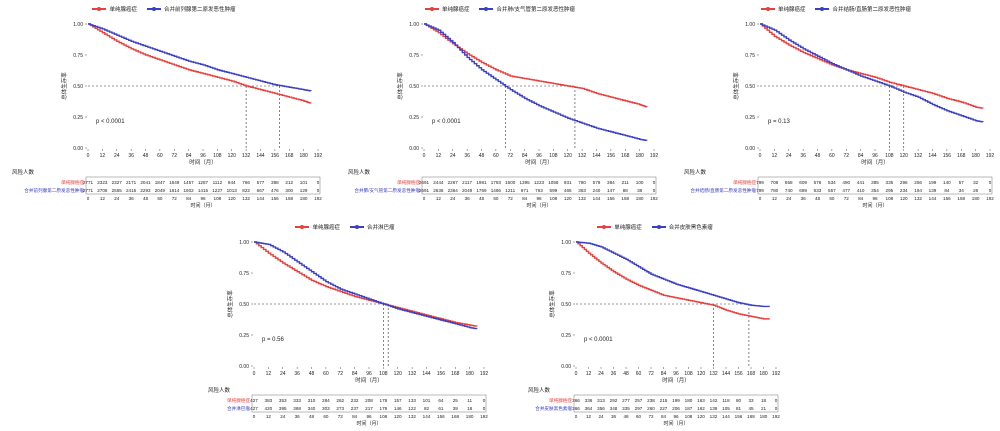 The image size is (1000, 431). Describe the element at coordinates (832, 182) in the screenshot. I see `risk-cell: 534` at that location.